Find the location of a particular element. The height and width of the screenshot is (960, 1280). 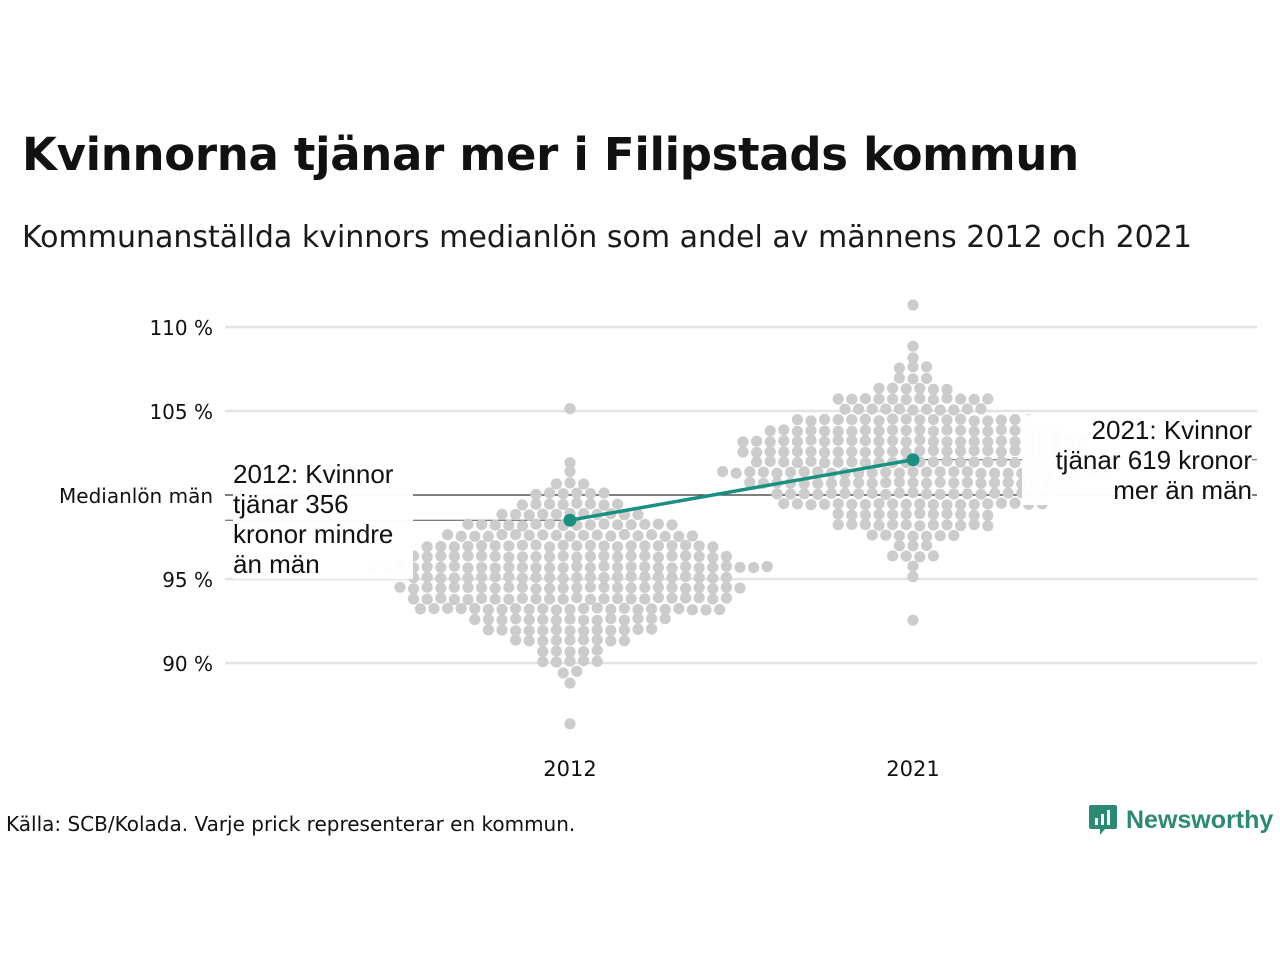

annotation-line: 2021: Kvinnor is located at coordinates (1171, 430).